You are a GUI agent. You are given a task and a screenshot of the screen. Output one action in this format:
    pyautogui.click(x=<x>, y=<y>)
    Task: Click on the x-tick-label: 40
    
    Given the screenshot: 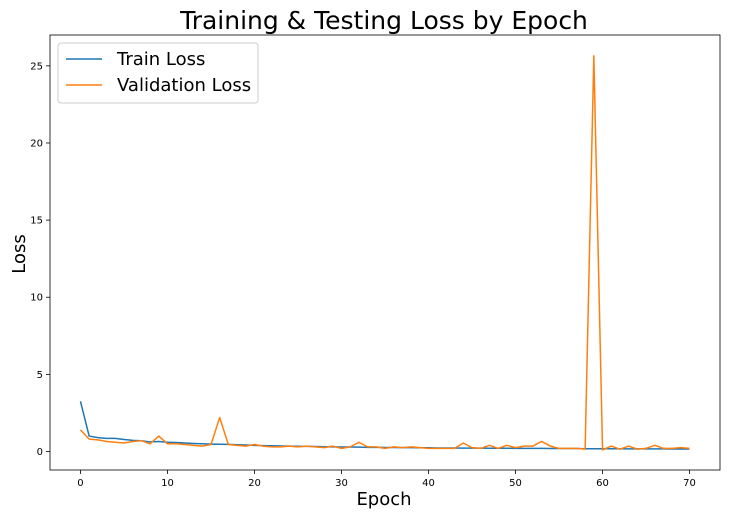 What is the action you would take?
    pyautogui.click(x=428, y=483)
    